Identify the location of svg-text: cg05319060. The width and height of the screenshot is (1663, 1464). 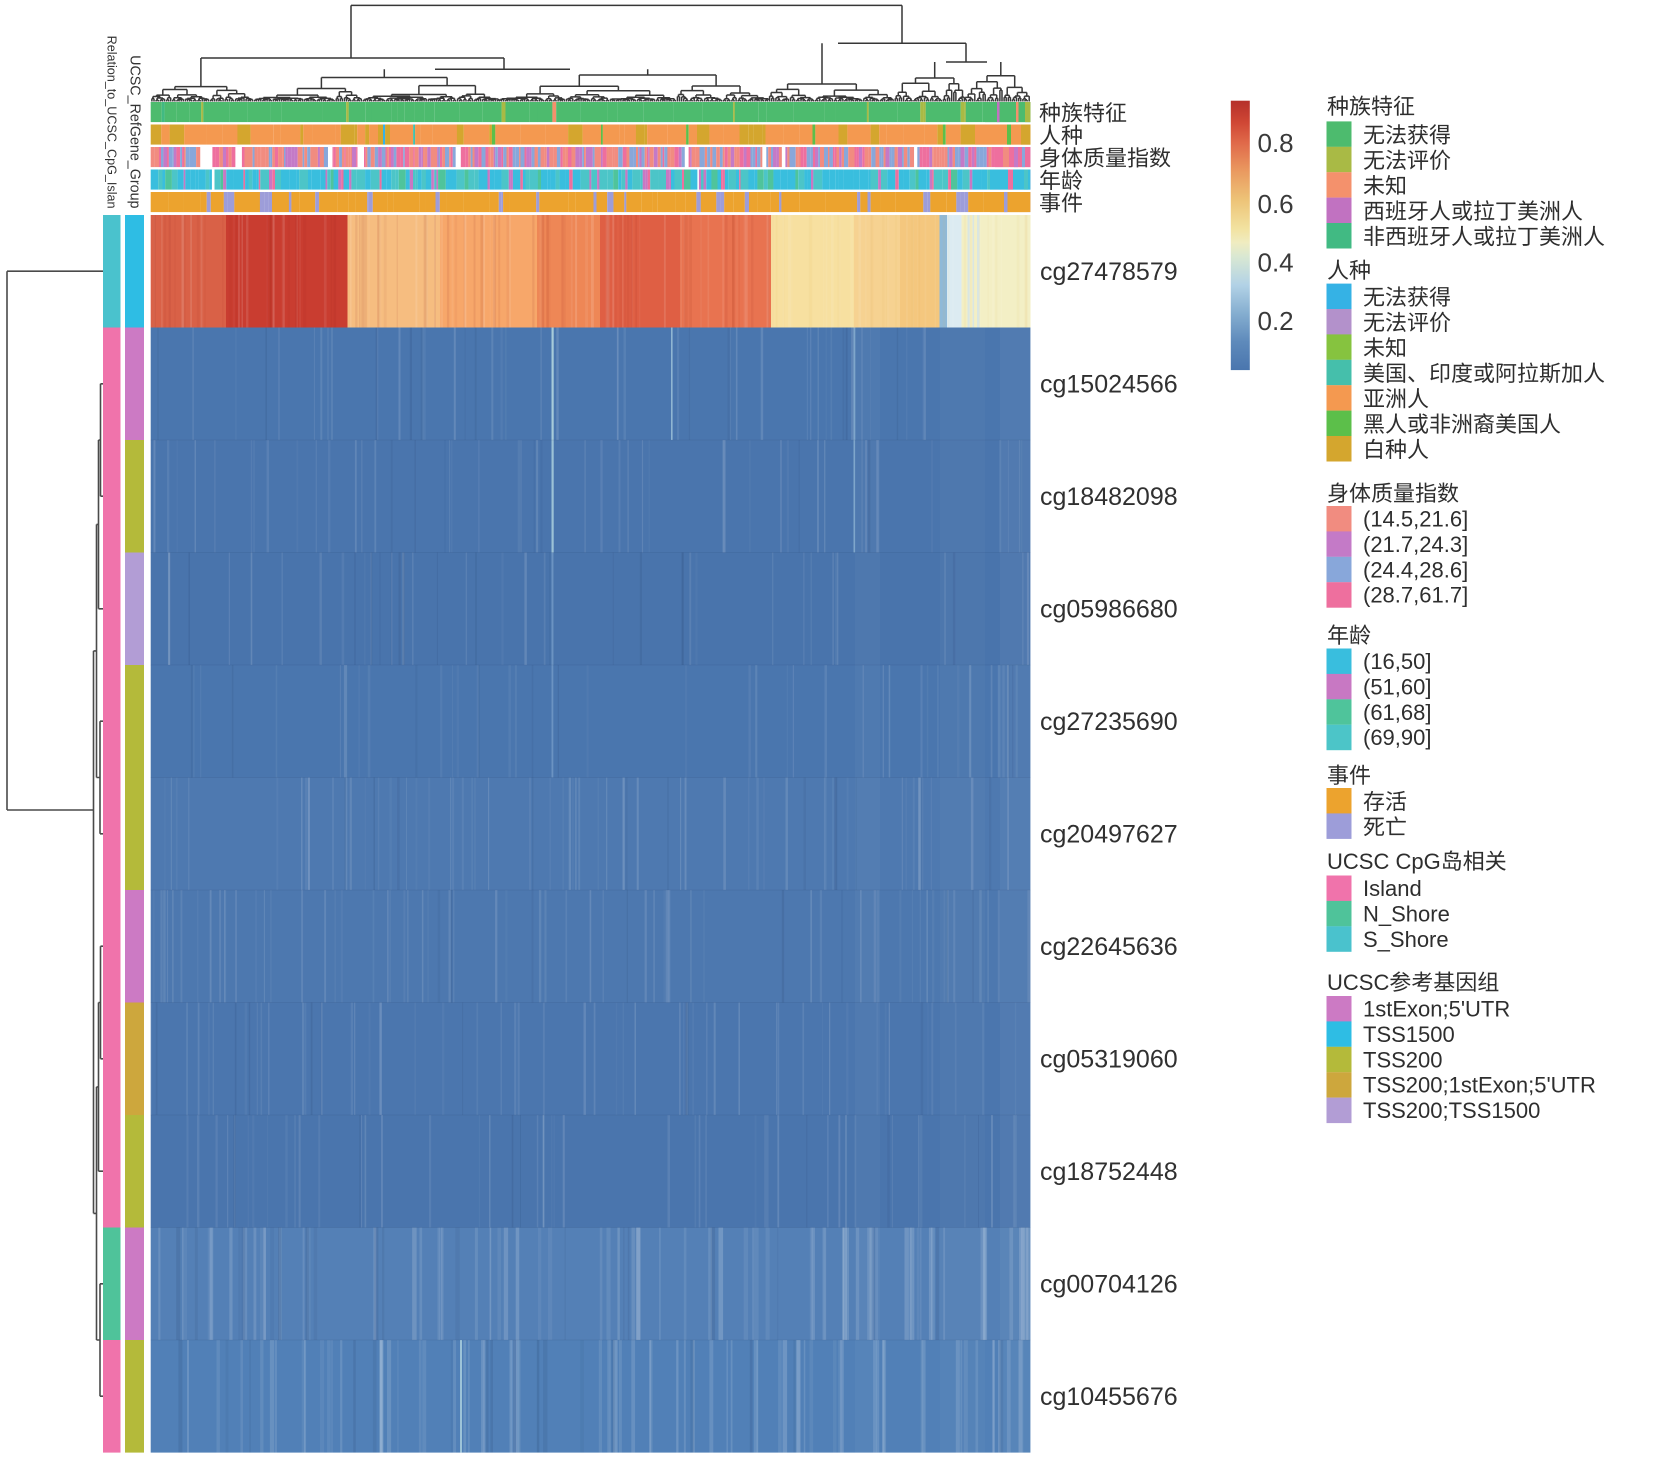
(1109, 1060).